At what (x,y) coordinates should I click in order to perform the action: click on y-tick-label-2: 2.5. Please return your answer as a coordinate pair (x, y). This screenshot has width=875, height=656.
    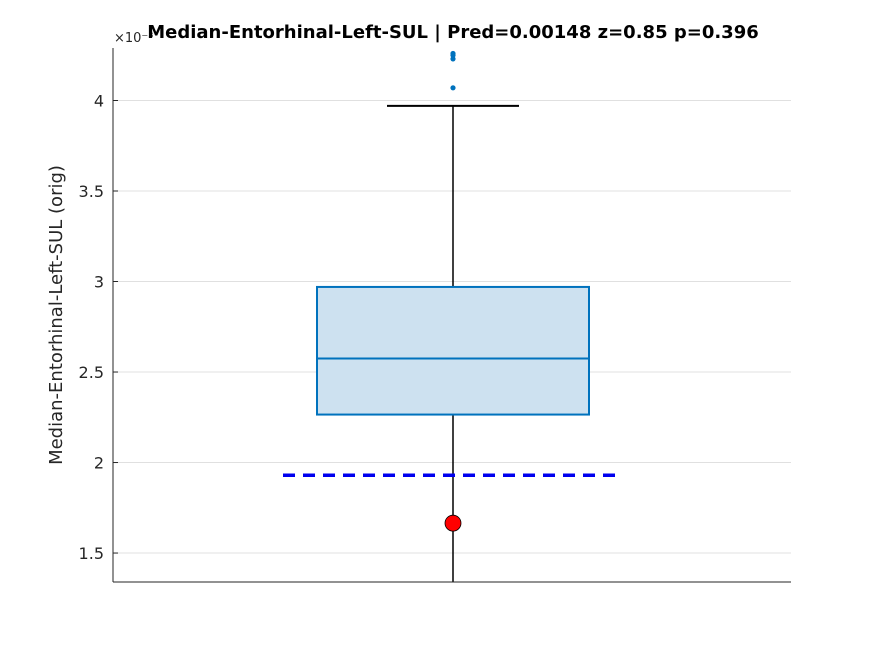
    Looking at the image, I should click on (91, 372).